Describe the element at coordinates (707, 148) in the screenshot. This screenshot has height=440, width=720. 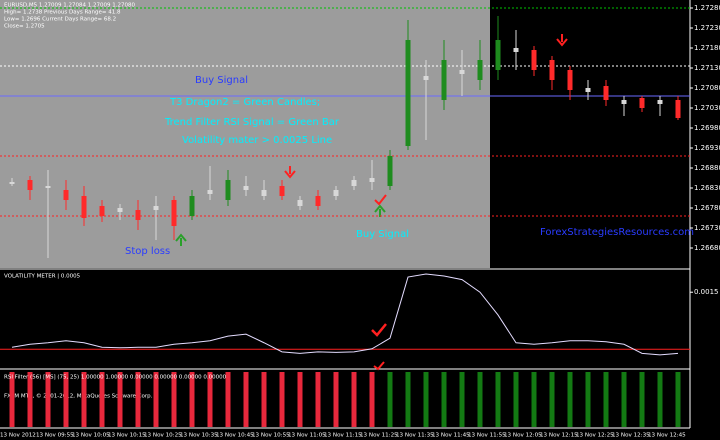
I see `y-tick-label: 1.26930` at that location.